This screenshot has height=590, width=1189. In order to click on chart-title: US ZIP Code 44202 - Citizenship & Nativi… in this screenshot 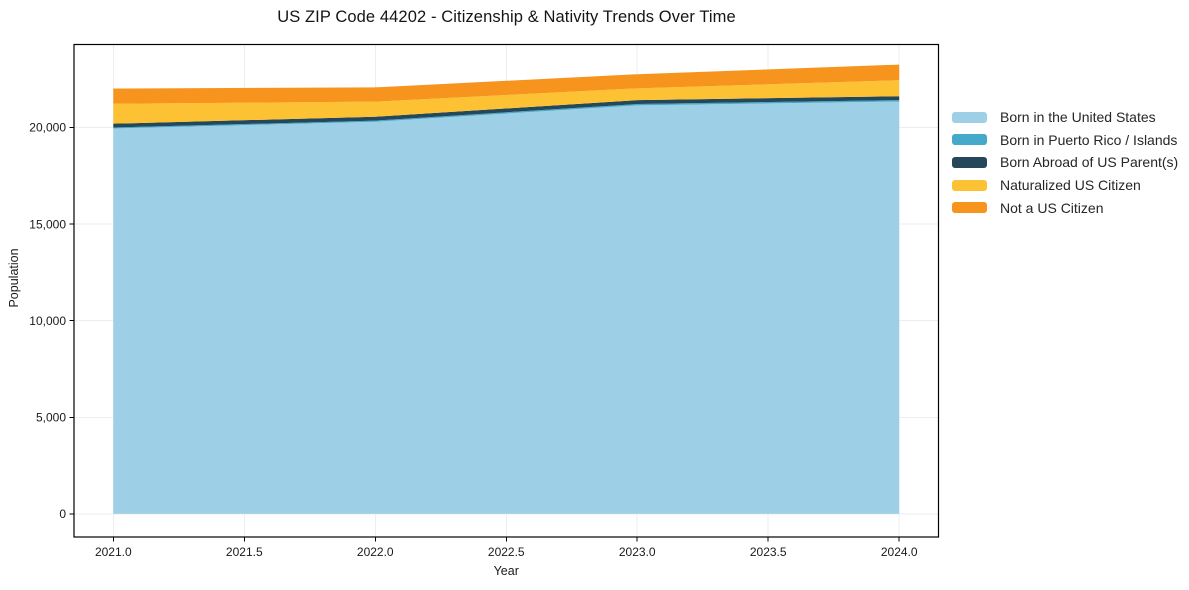, I will do `click(506, 17)`.